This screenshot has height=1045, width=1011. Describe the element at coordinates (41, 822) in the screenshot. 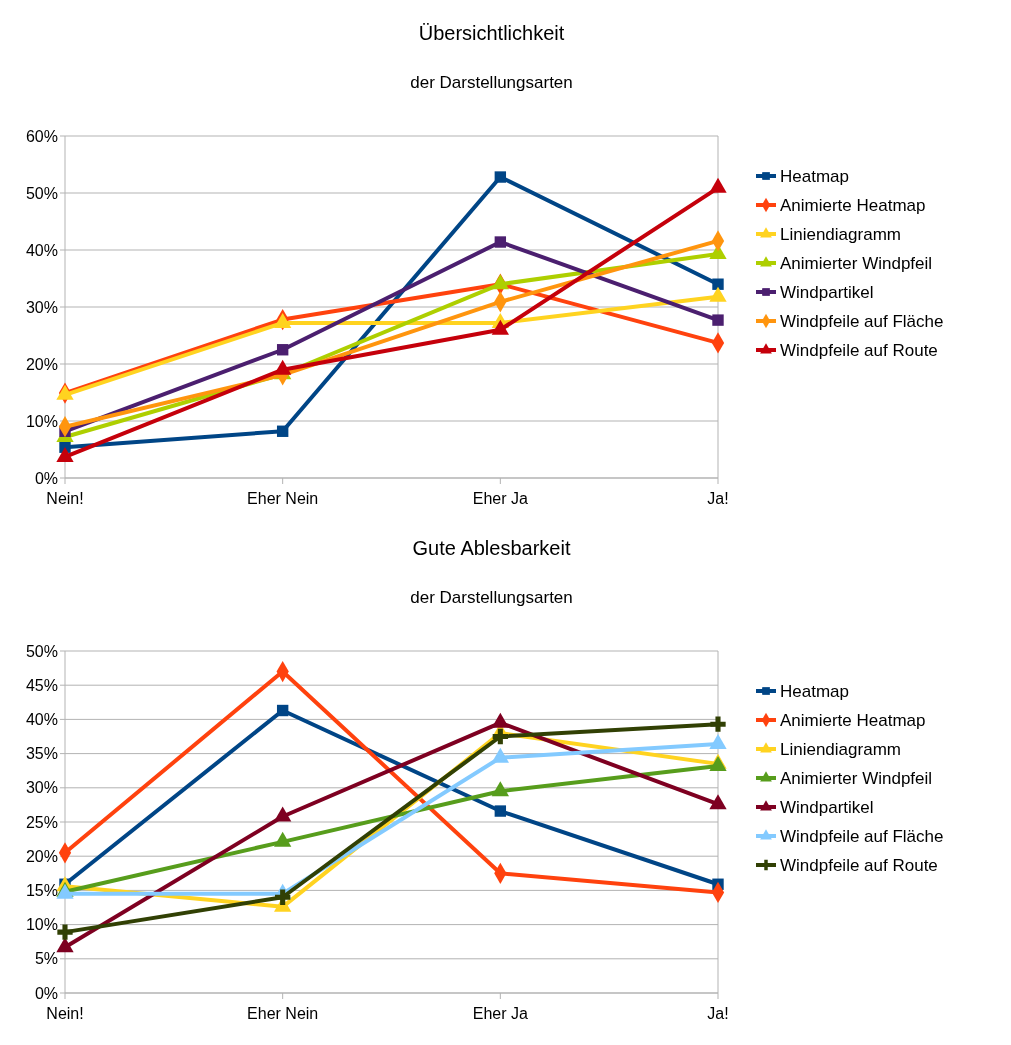

I see `y-tick-label: 25%` at that location.